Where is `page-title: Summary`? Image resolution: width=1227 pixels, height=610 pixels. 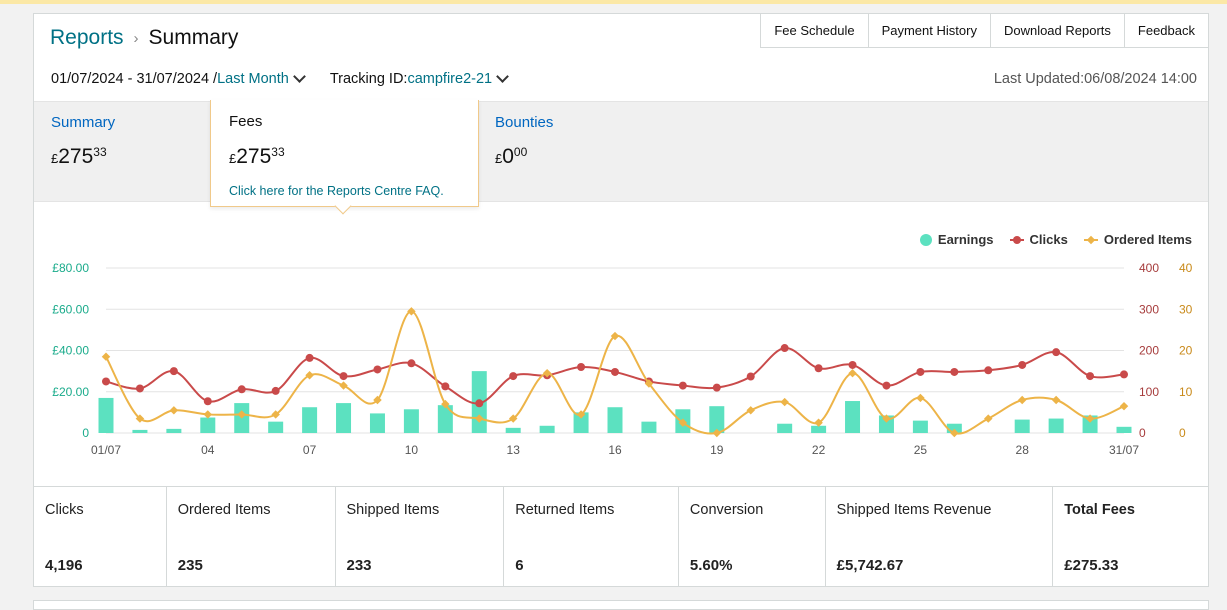
page-title: Summary is located at coordinates (193, 37).